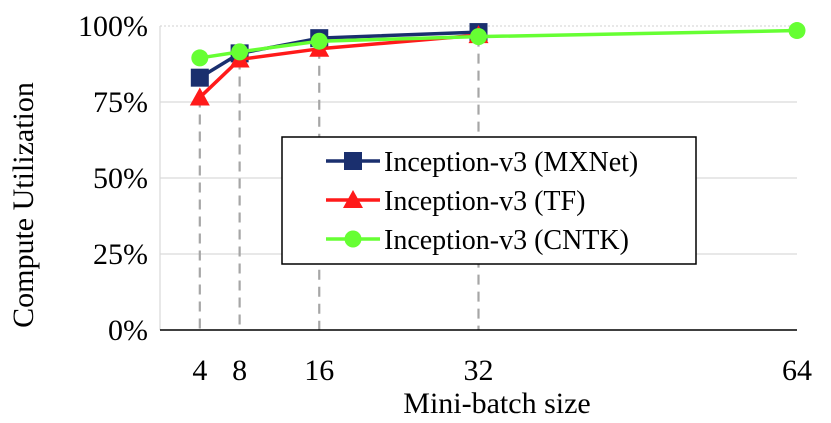 The width and height of the screenshot is (831, 423). I want to click on y-tick-label: 50%, so click(120, 178).